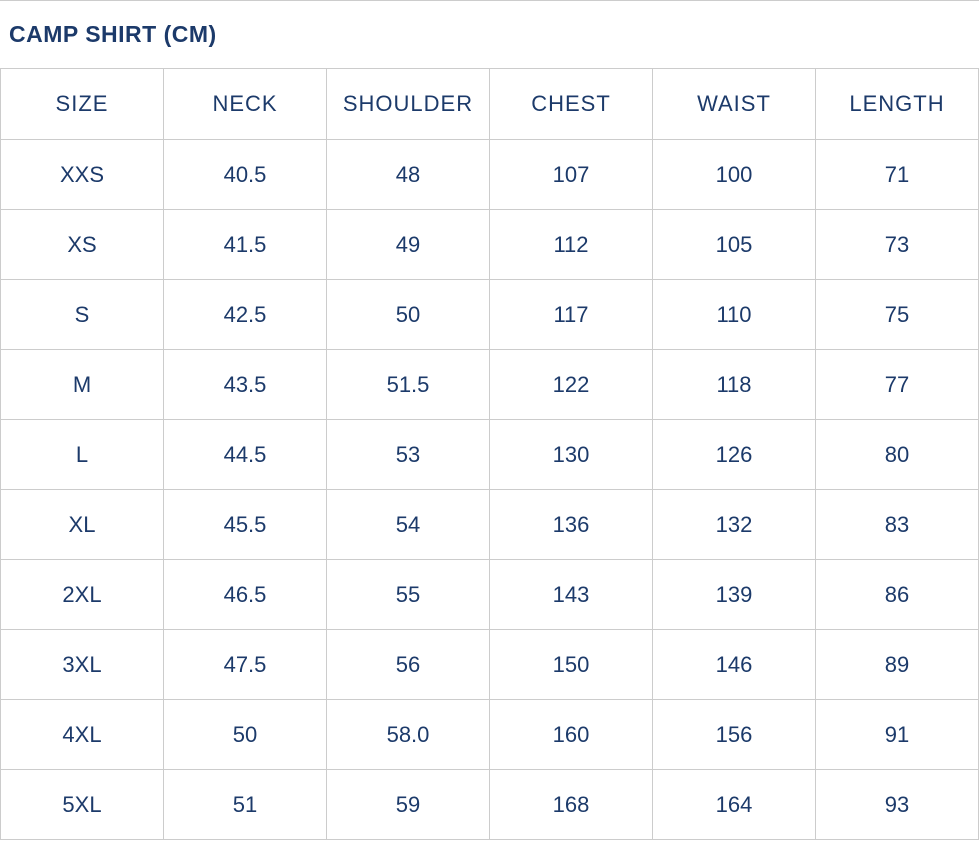 The height and width of the screenshot is (841, 979). What do you see at coordinates (734, 664) in the screenshot?
I see `measurement-cell: 146` at bounding box center [734, 664].